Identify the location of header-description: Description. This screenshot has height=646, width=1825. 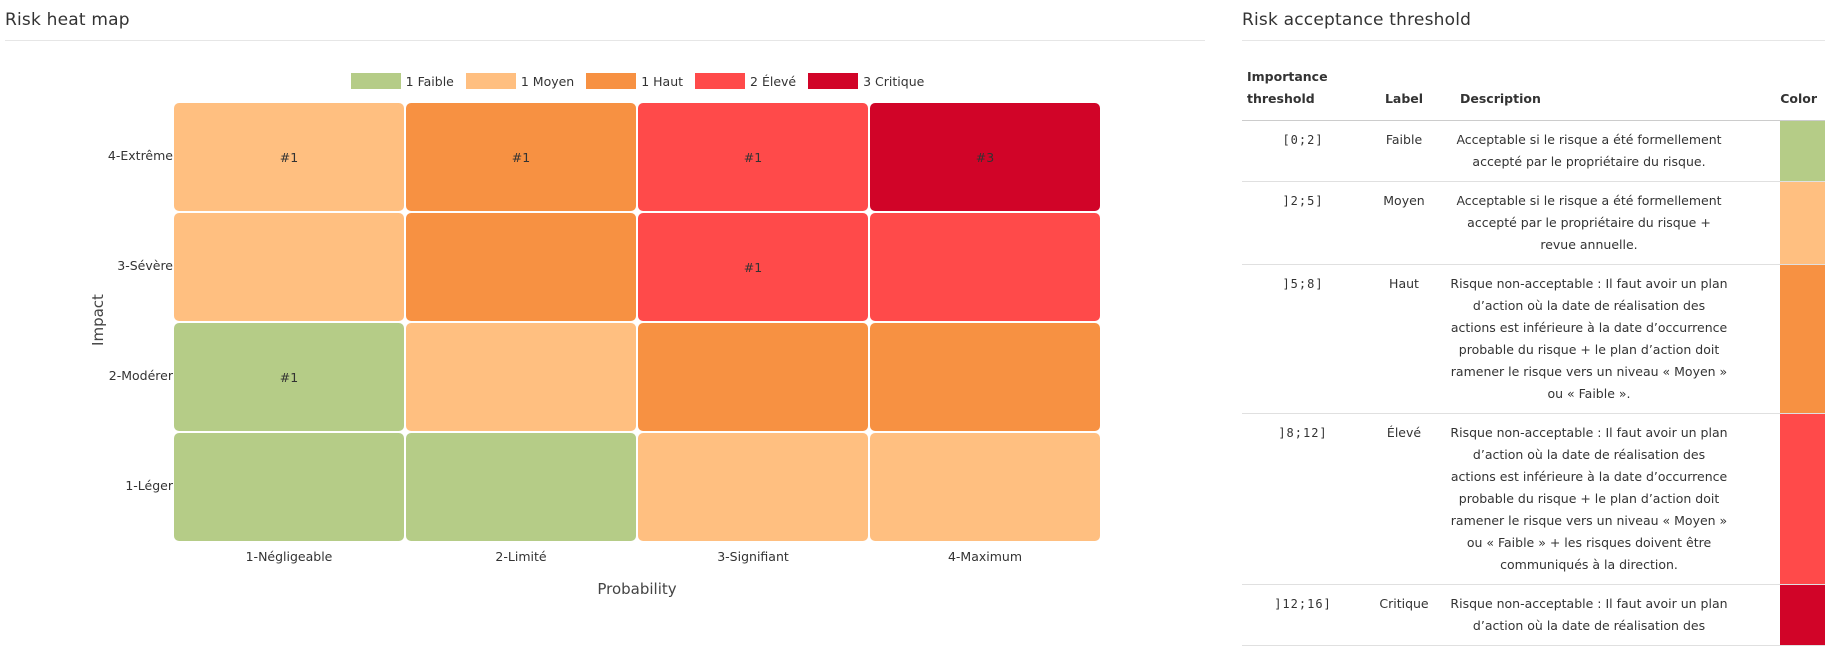
(1589, 90).